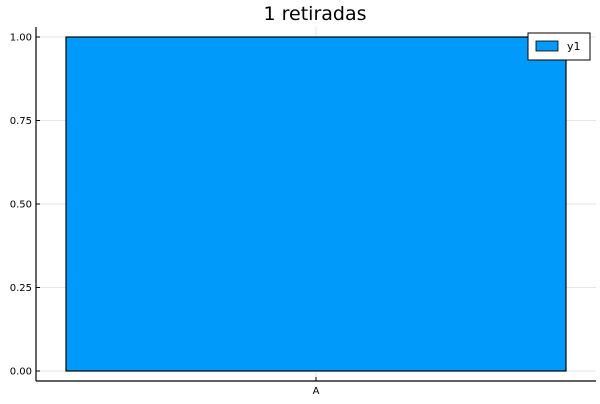  I want to click on legend-swatch, so click(547, 46).